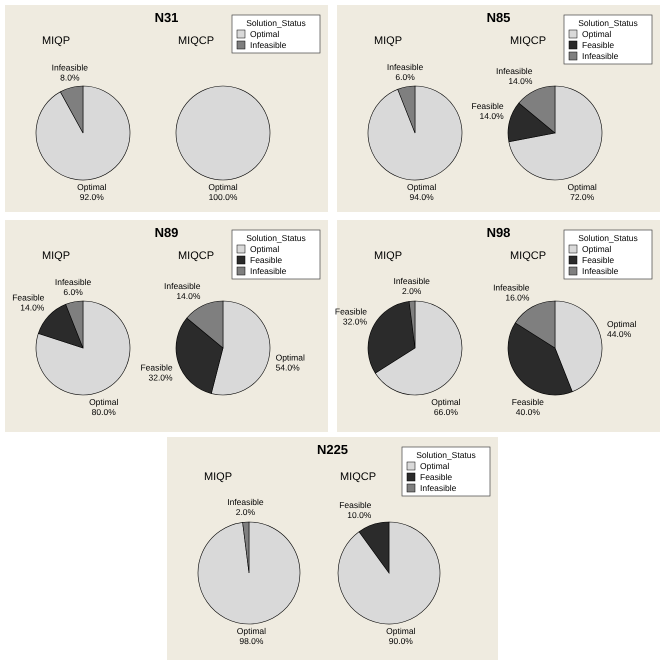 The image size is (665, 664). I want to click on data-label: 66.0%, so click(446, 412).